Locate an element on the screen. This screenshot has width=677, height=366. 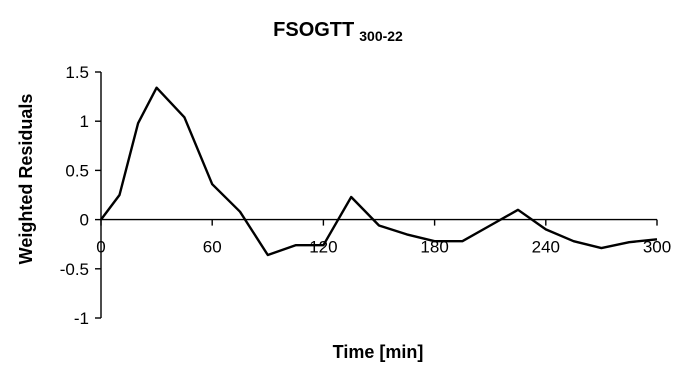
x-tick-label: 120 is located at coordinates (323, 247).